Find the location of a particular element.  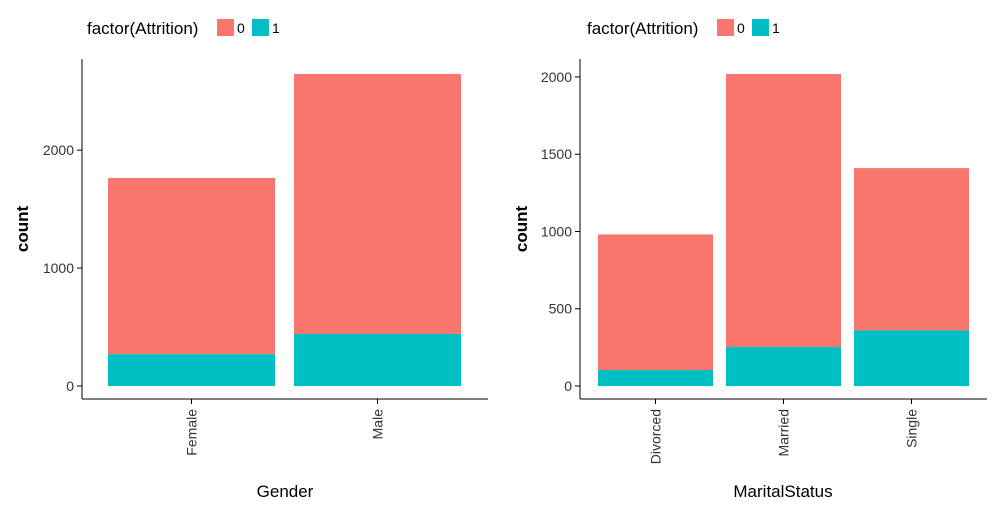

x-axis-title: MaritalStatus is located at coordinates (782, 491).